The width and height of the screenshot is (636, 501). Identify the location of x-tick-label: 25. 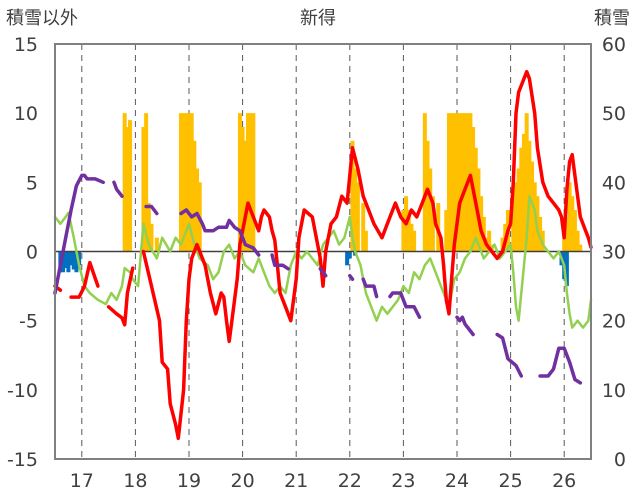
(511, 481).